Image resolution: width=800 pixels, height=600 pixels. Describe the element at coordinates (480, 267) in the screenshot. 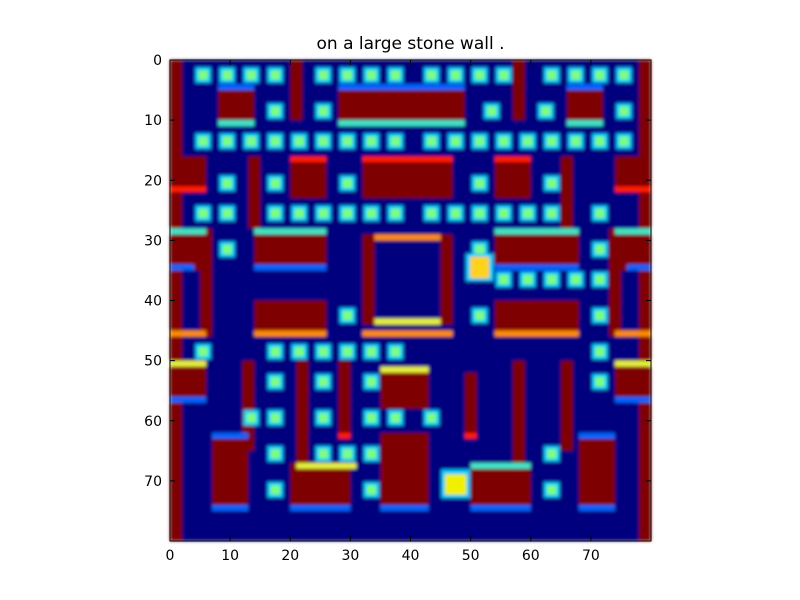

I see `ghost` at that location.